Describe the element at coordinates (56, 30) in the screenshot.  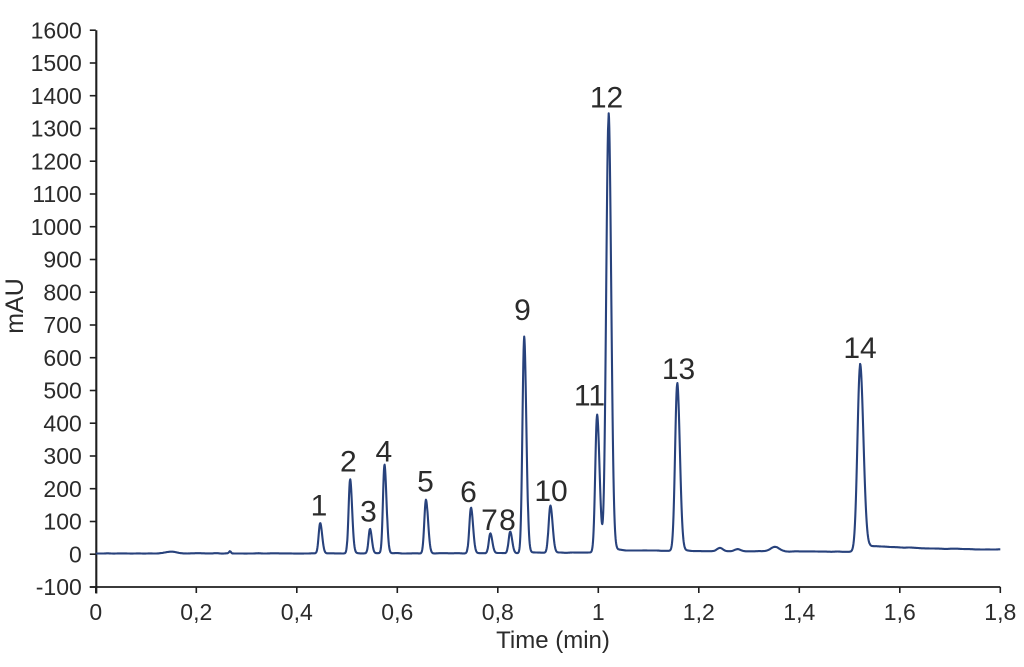
I see `svg-text: 1600` at that location.